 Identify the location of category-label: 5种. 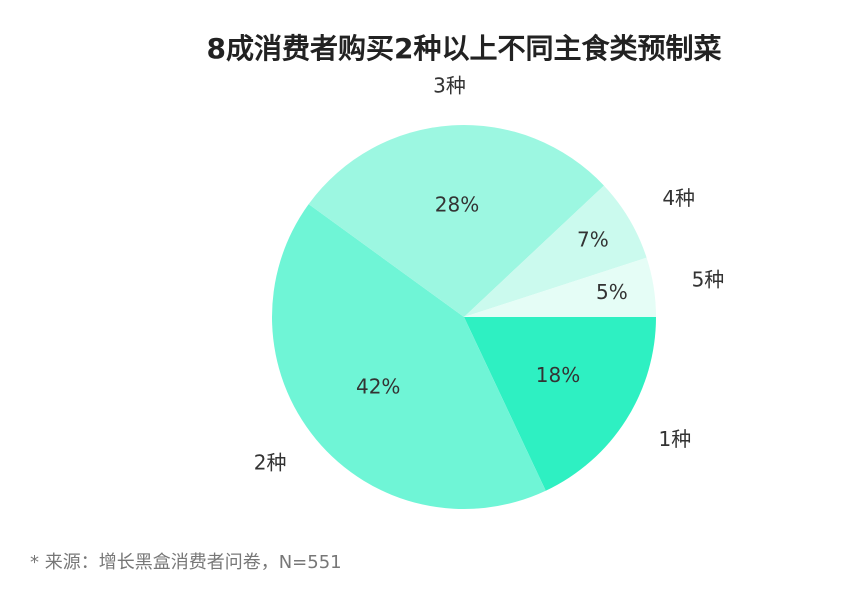
(708, 279).